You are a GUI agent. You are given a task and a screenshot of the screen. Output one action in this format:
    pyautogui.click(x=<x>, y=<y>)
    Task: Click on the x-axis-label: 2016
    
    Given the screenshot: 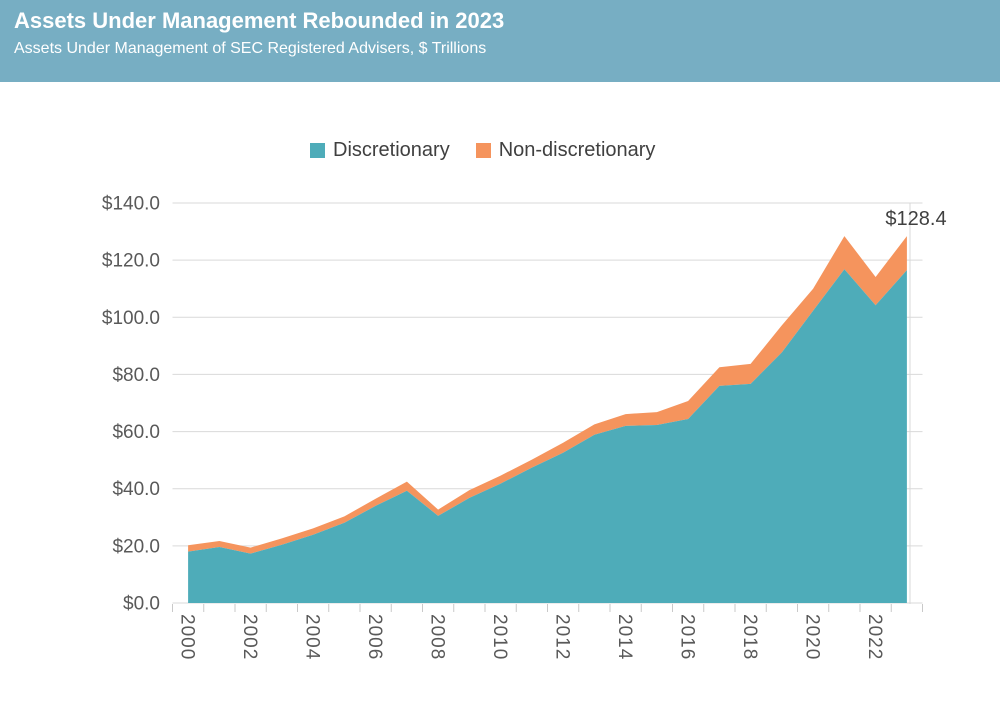 What is the action you would take?
    pyautogui.click(x=687, y=637)
    